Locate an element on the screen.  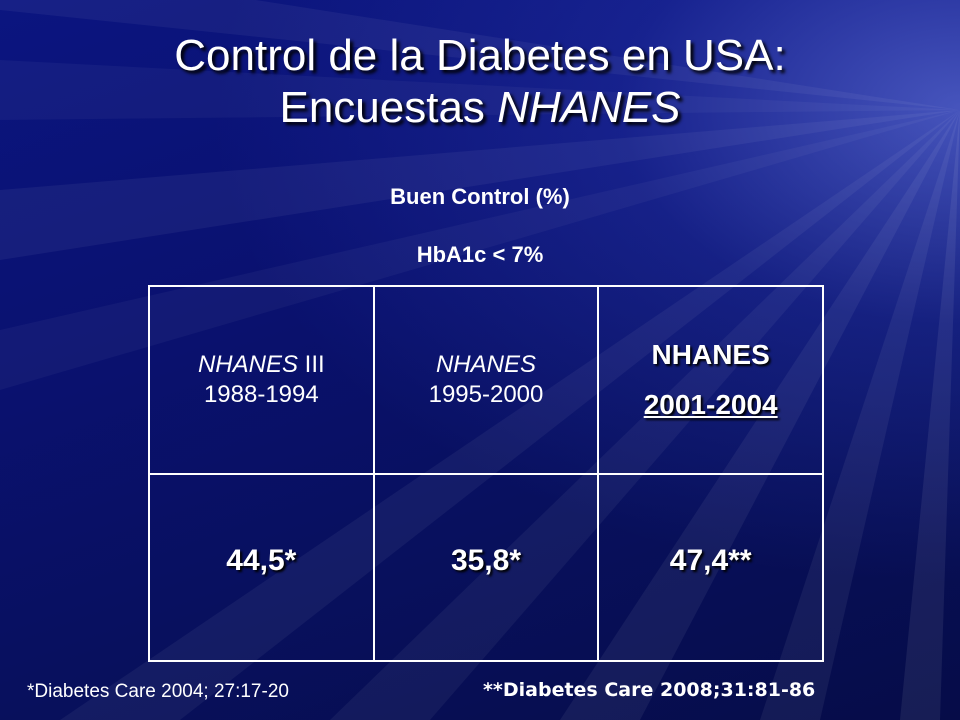
footnote-left: *Diabetes Care 2004; 27:17-20 is located at coordinates (158, 691).